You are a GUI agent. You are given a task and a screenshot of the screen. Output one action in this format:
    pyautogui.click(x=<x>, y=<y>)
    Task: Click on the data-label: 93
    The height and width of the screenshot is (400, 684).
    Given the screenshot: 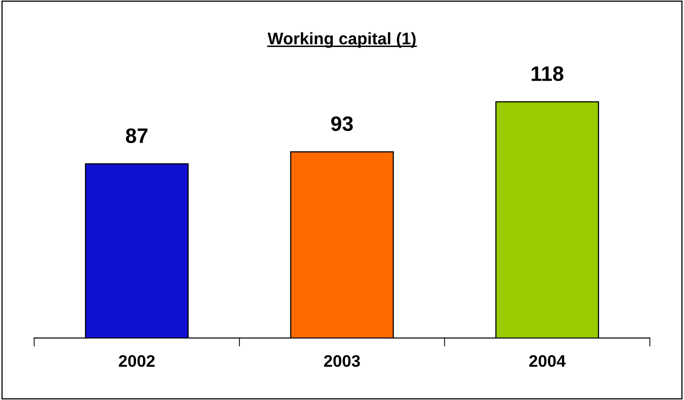 What is the action you would take?
    pyautogui.click(x=342, y=124)
    